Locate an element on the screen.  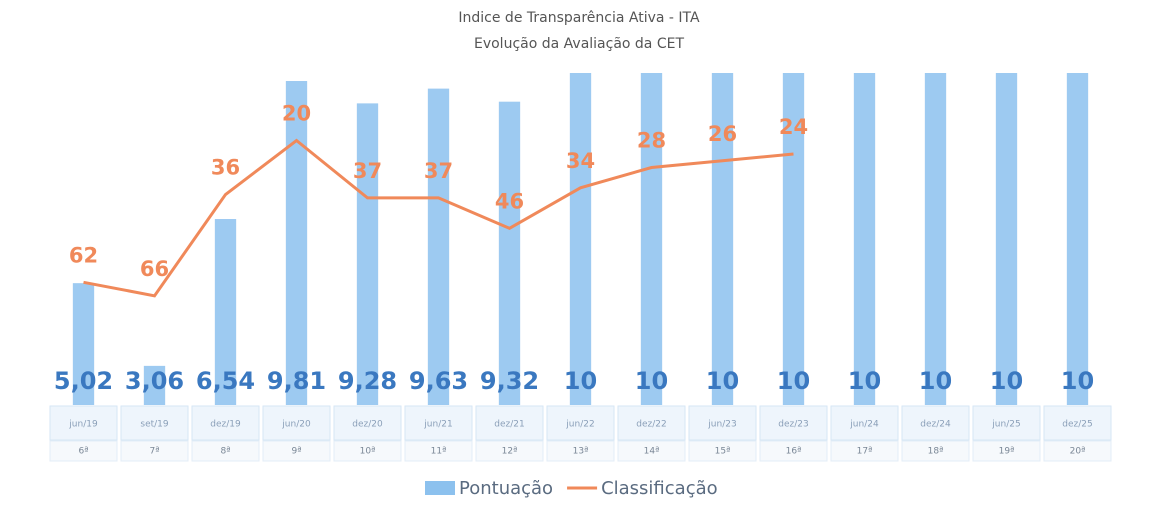
x-subtick-label: 11ª is located at coordinates (439, 452).